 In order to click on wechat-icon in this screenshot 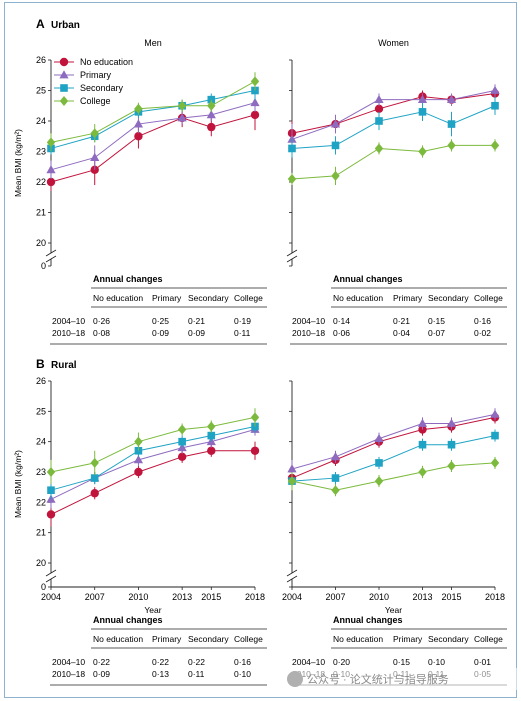, I will do `click(295, 679)`.